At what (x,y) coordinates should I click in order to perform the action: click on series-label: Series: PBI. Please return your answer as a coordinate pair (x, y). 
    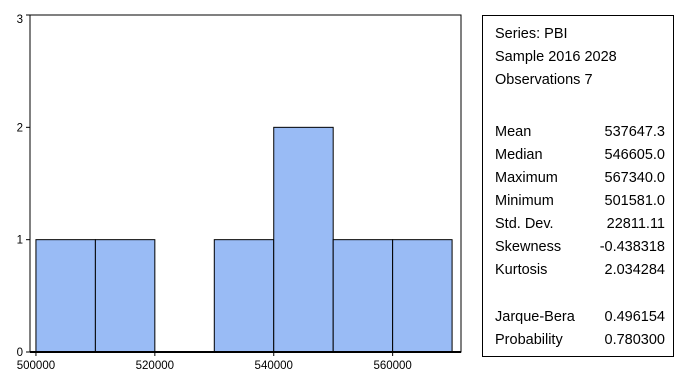
    Looking at the image, I should click on (531, 34).